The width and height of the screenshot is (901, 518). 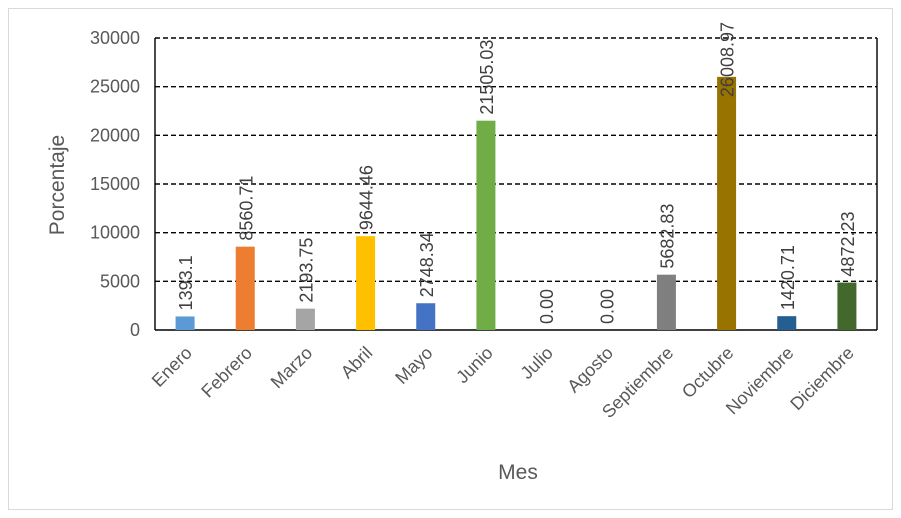 I want to click on y-axis-title: Porcentaje, so click(x=57, y=185).